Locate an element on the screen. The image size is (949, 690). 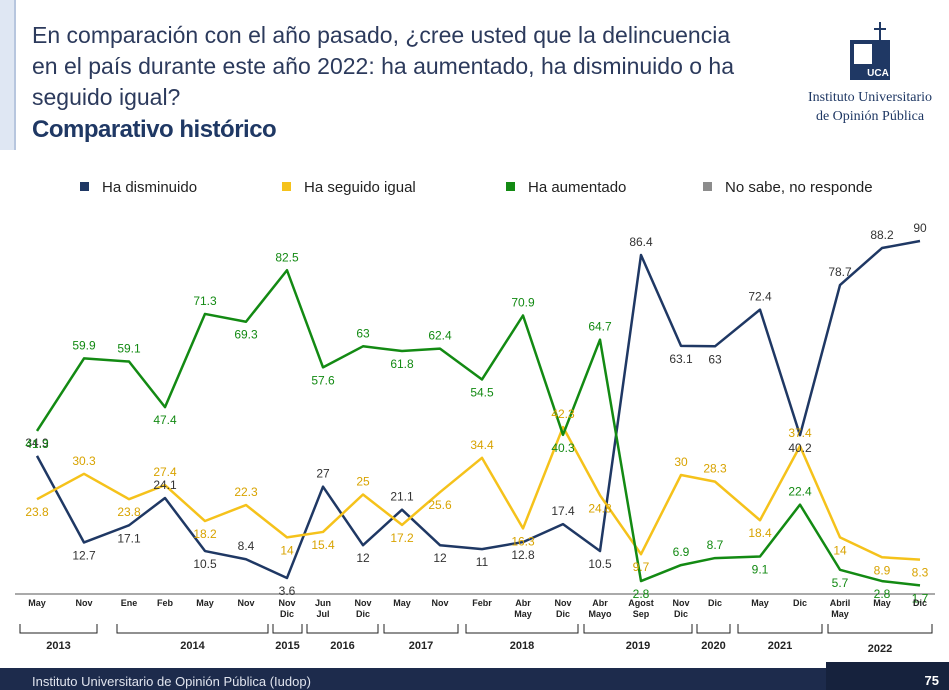
value-label: 9.1 is located at coordinates (760, 570).